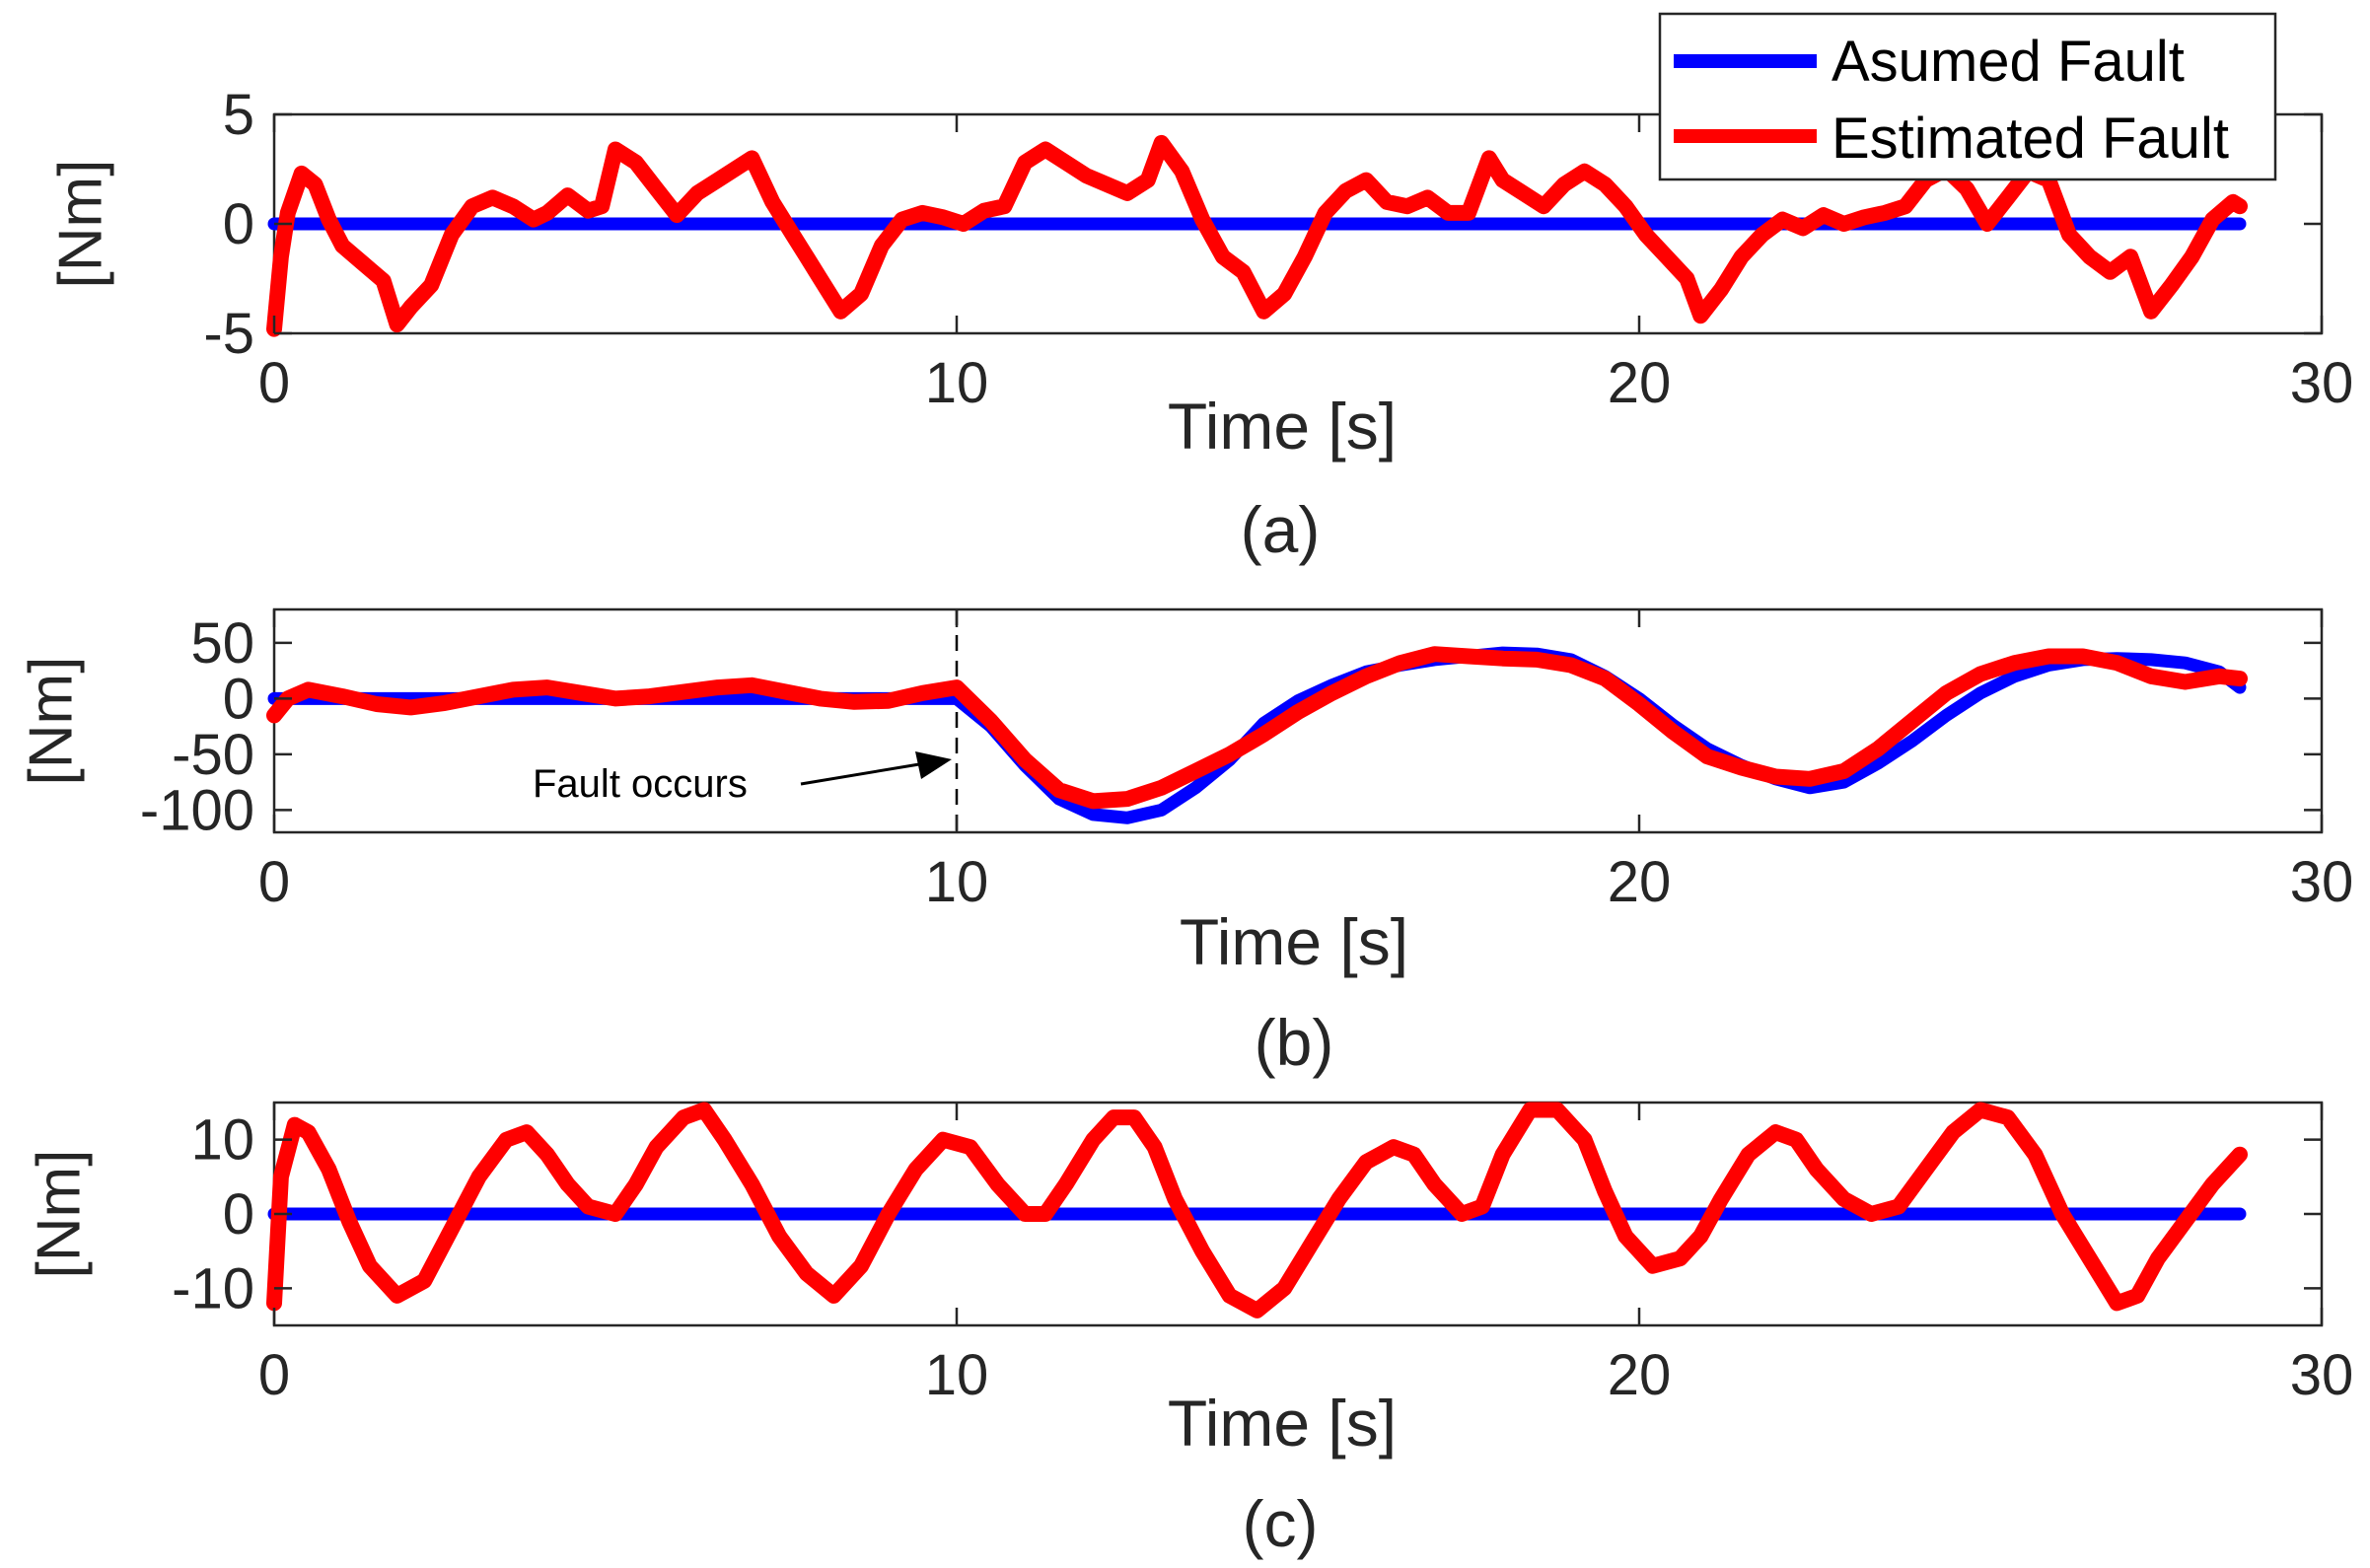  What do you see at coordinates (2030, 139) in the screenshot?
I see `legend-label-estimated: Estimated Fault` at bounding box center [2030, 139].